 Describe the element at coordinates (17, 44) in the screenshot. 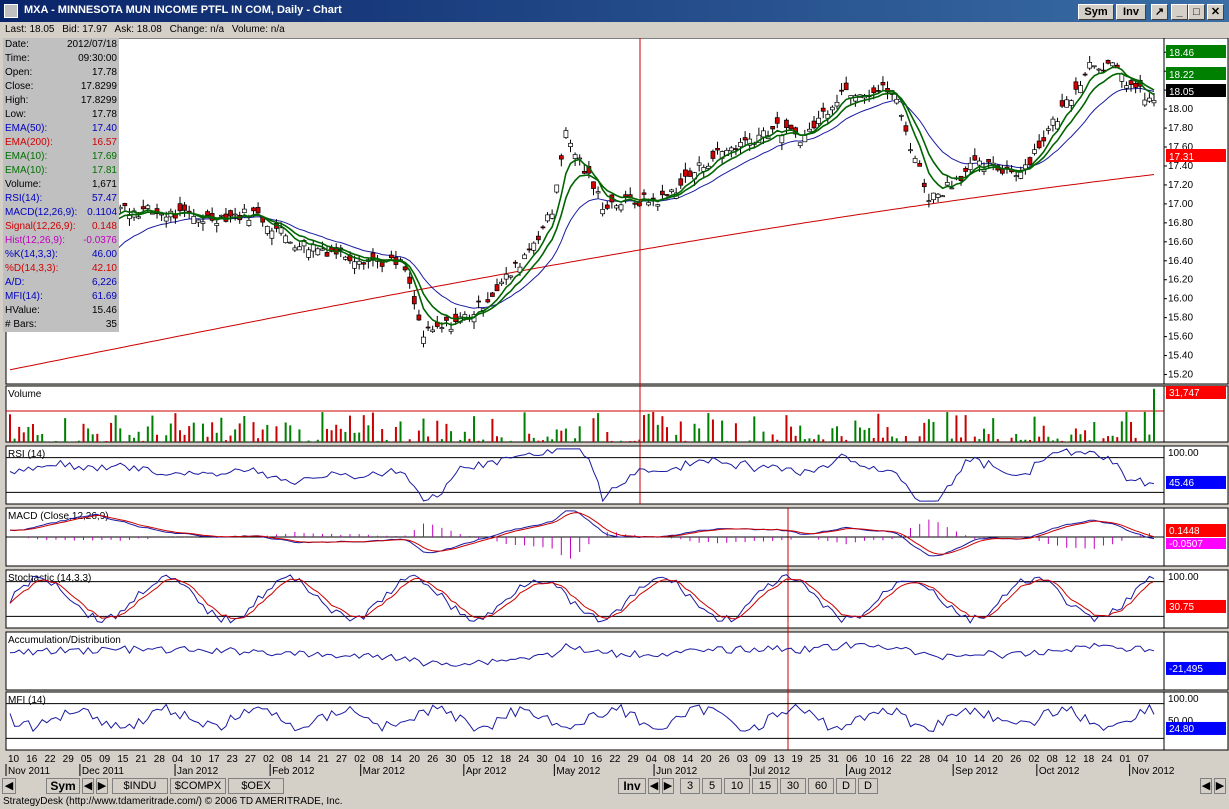

I see `info-label: Date:` at that location.